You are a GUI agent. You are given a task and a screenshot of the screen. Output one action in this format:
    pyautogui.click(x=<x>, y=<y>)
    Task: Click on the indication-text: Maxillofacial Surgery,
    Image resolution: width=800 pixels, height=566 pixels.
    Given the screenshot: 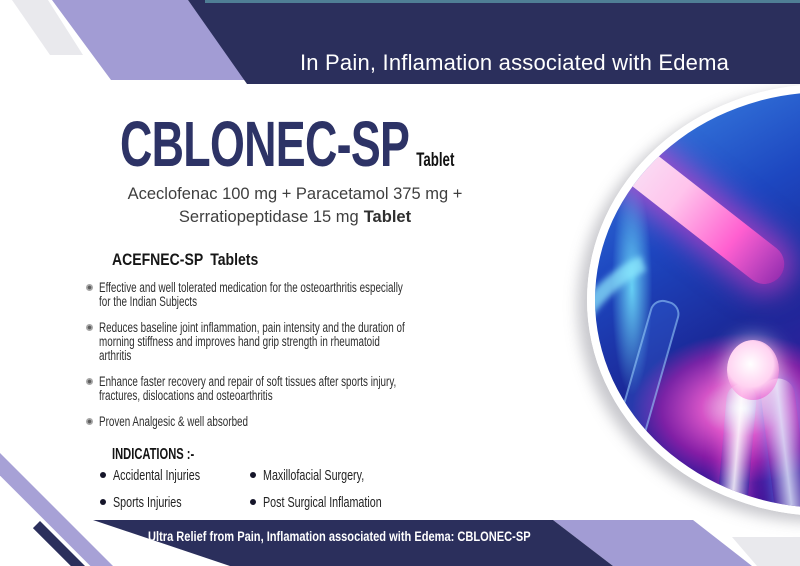 What is the action you would take?
    pyautogui.click(x=314, y=476)
    